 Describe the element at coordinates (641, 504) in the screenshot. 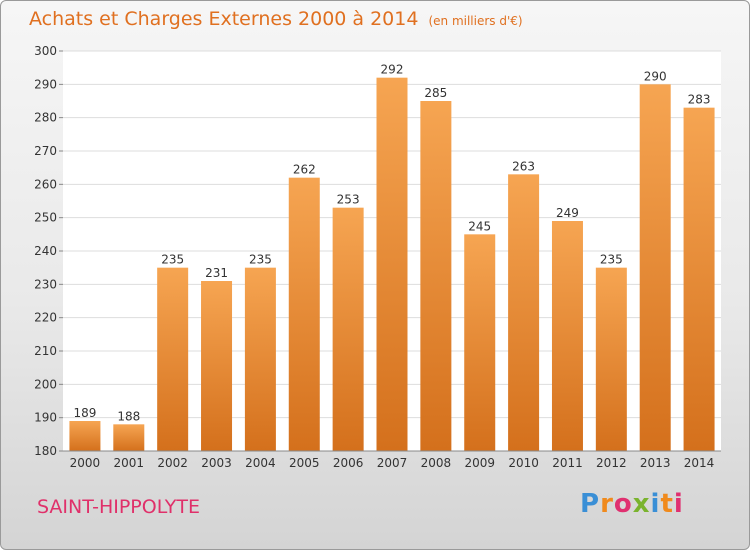

I see `logo-letter: x` at that location.